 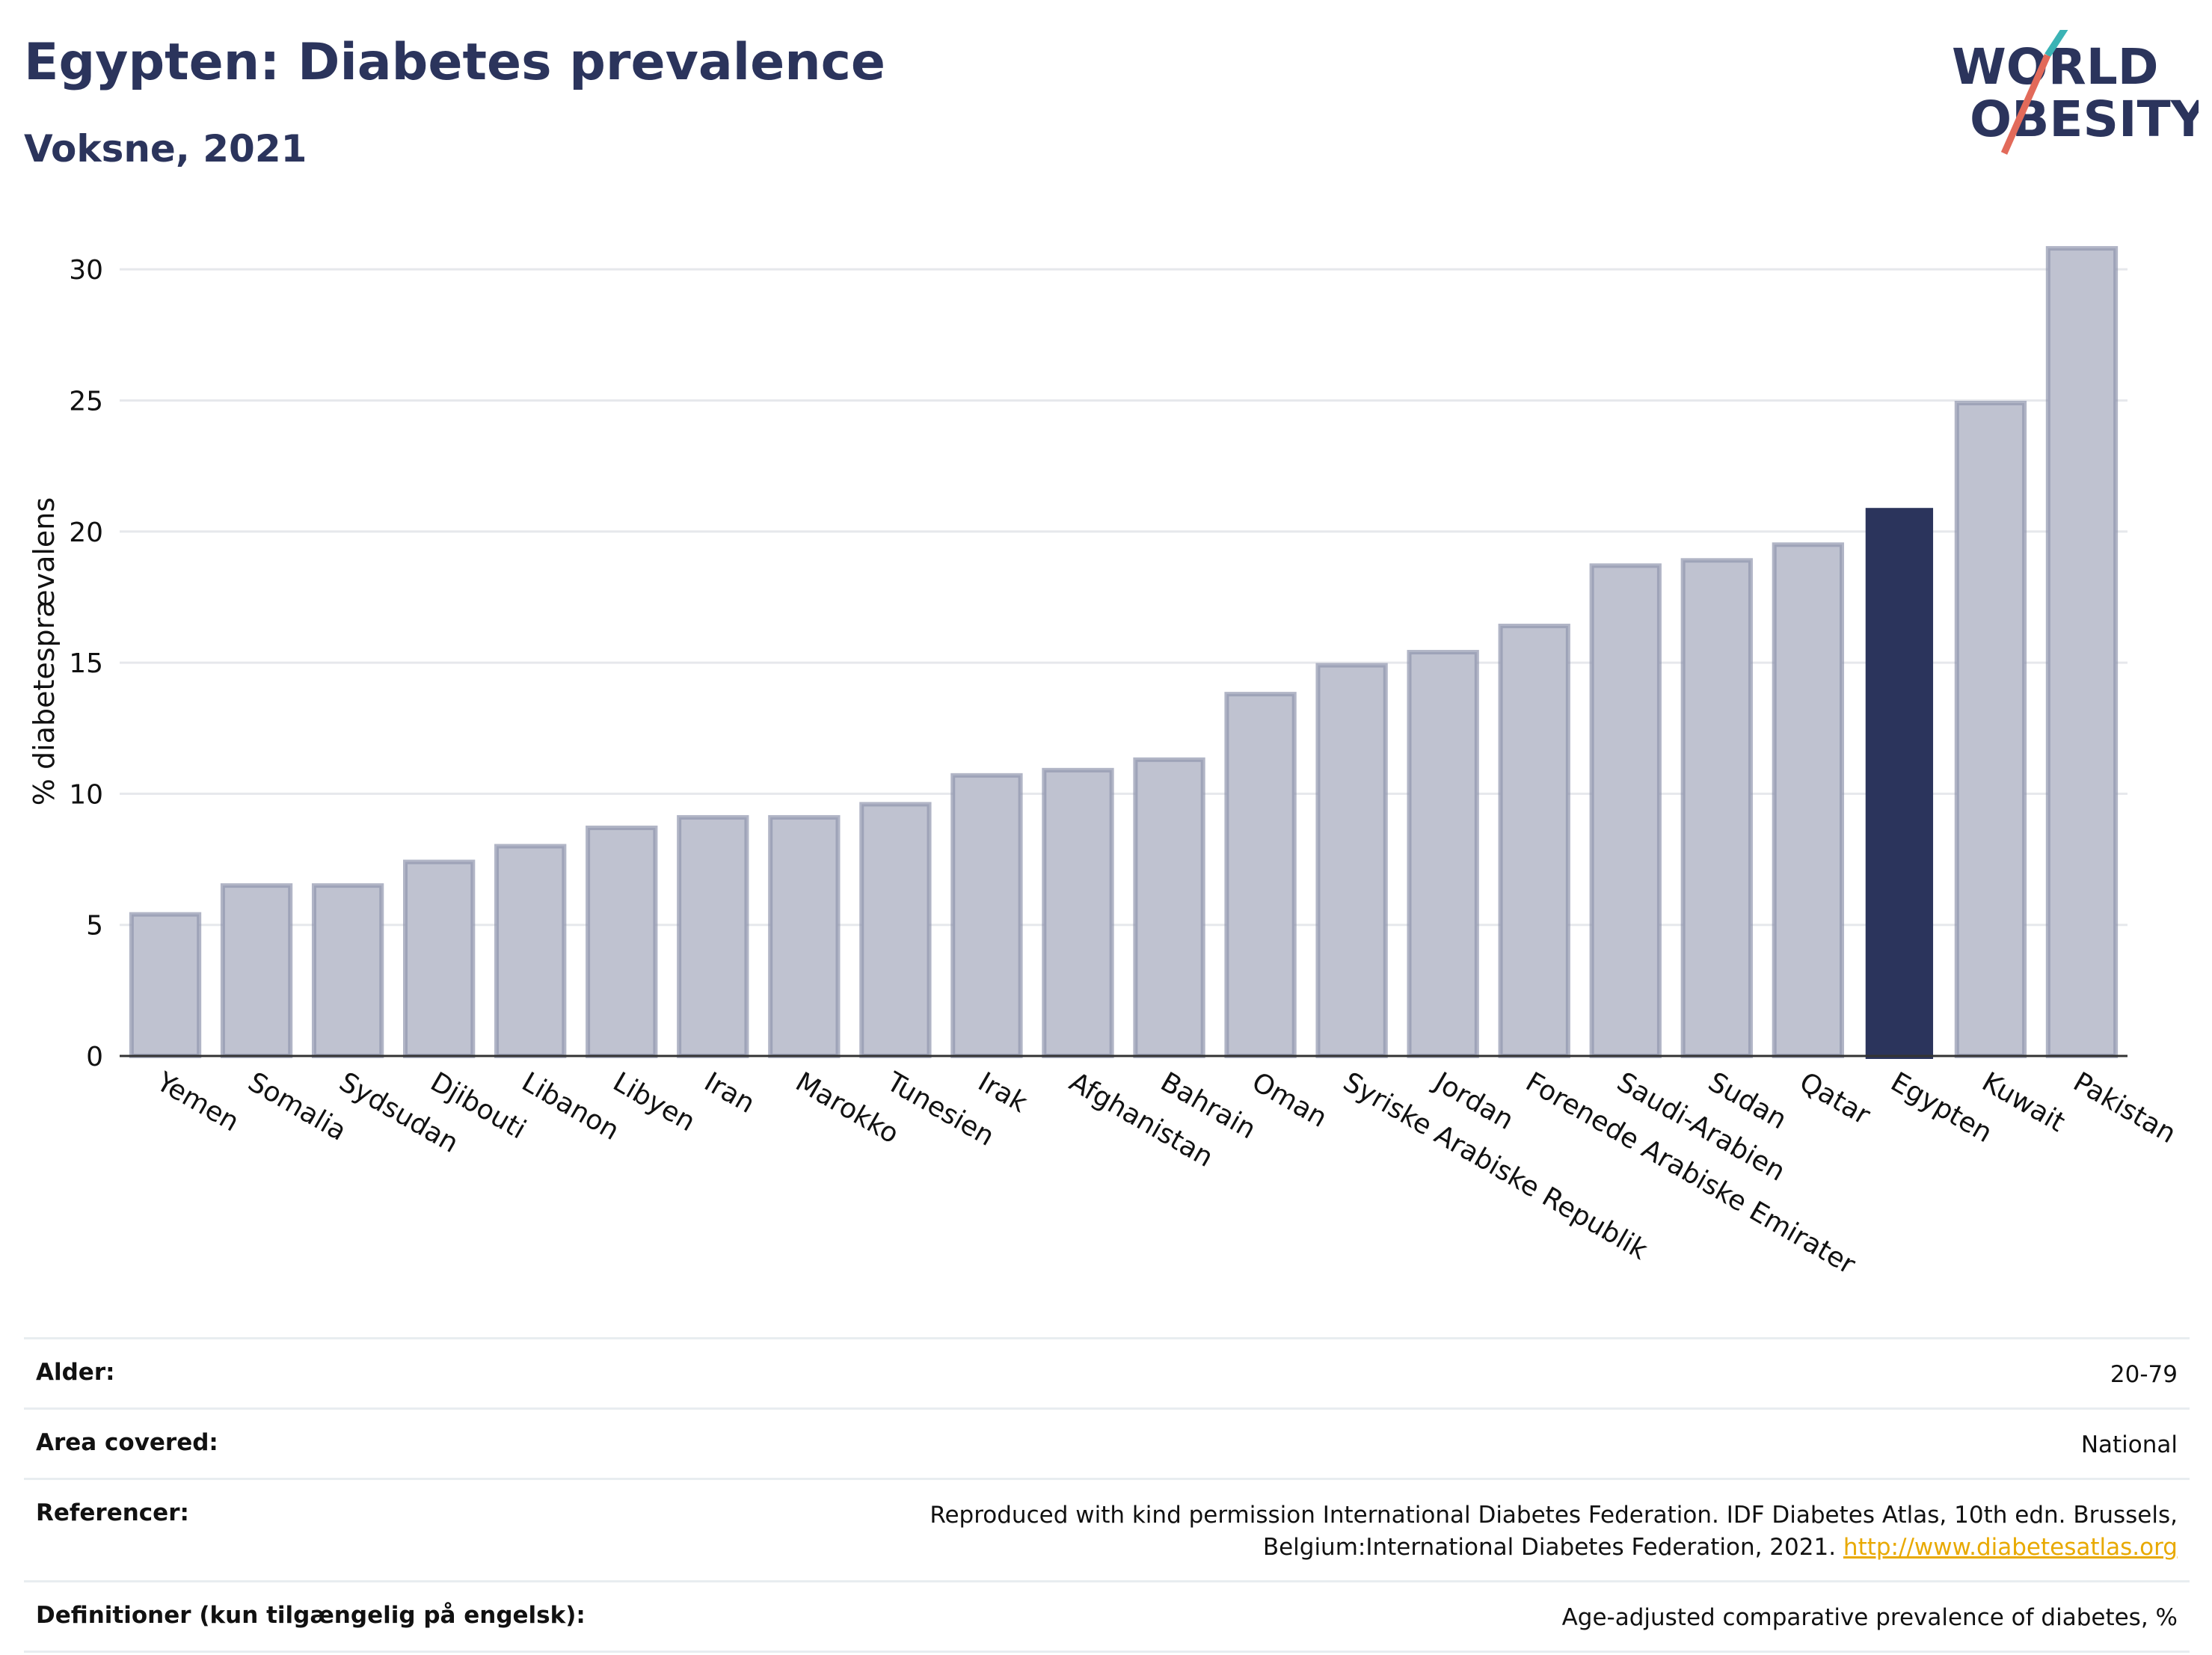 I want to click on bar-somalia, so click(x=256, y=970).